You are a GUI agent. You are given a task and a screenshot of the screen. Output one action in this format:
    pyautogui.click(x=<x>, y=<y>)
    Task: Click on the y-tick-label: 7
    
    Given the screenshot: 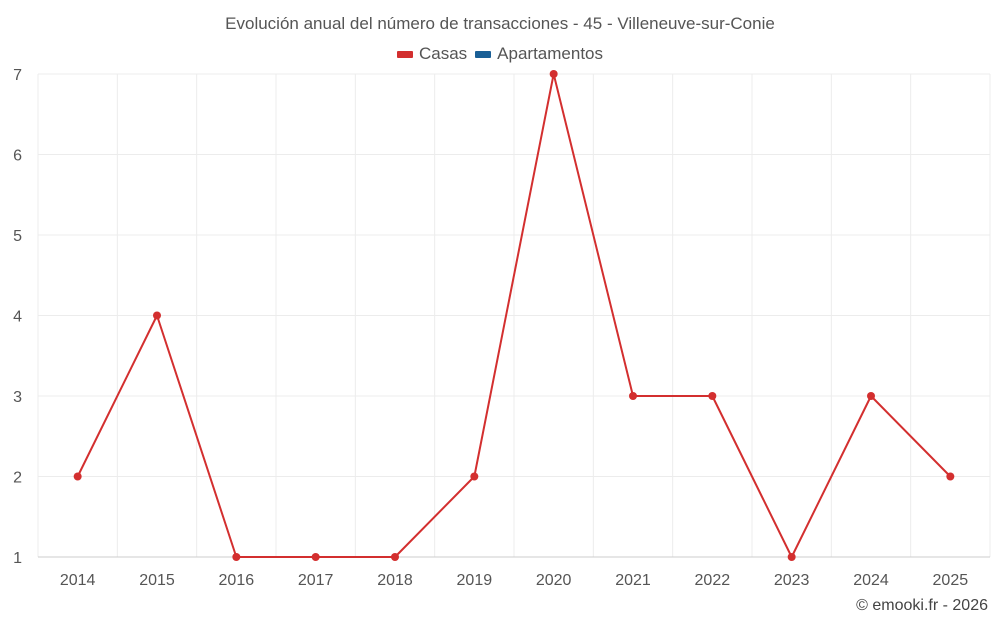 What is the action you would take?
    pyautogui.click(x=17, y=75)
    